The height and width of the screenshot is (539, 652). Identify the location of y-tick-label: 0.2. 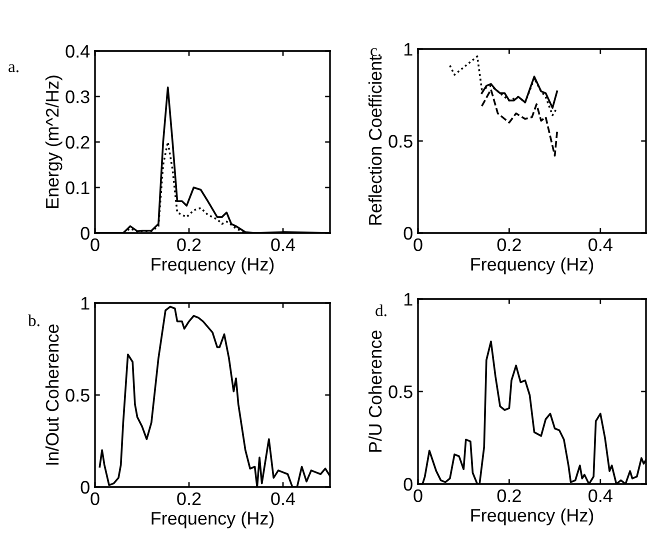
(78, 142).